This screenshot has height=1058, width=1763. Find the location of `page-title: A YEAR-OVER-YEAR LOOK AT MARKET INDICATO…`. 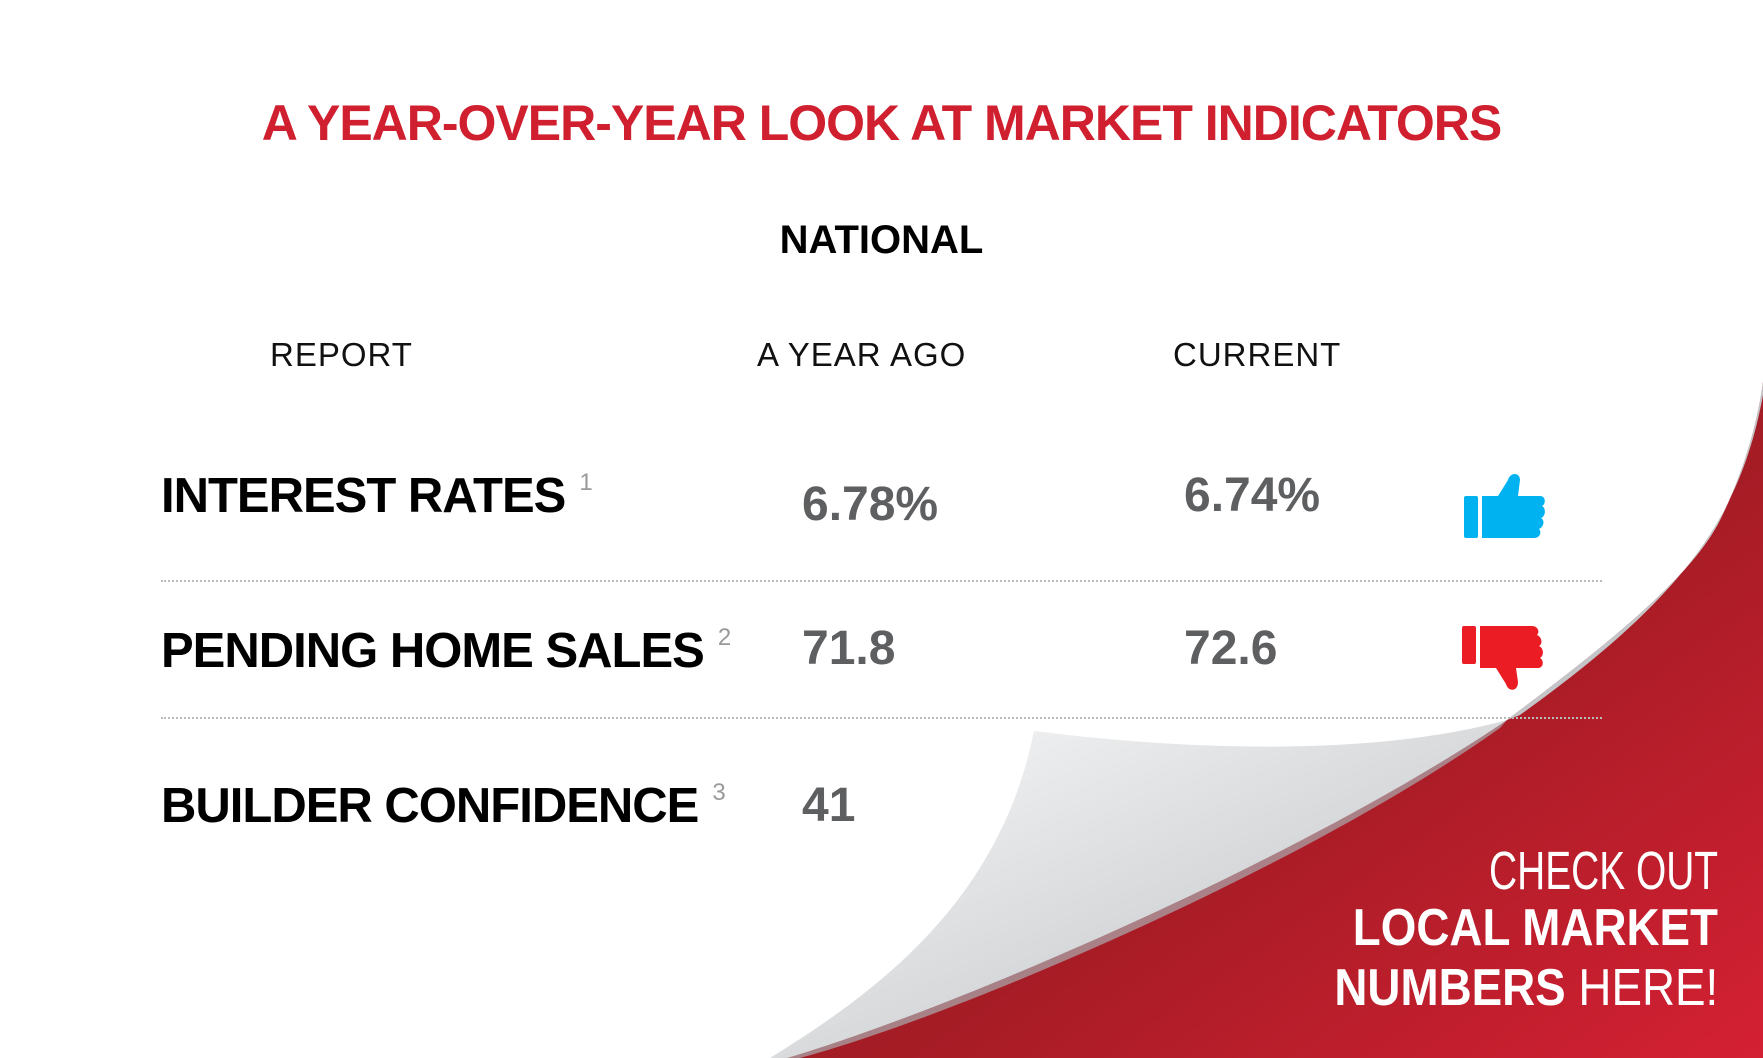

page-title: A YEAR-OVER-YEAR LOOK AT MARKET INDICATO… is located at coordinates (882, 123).